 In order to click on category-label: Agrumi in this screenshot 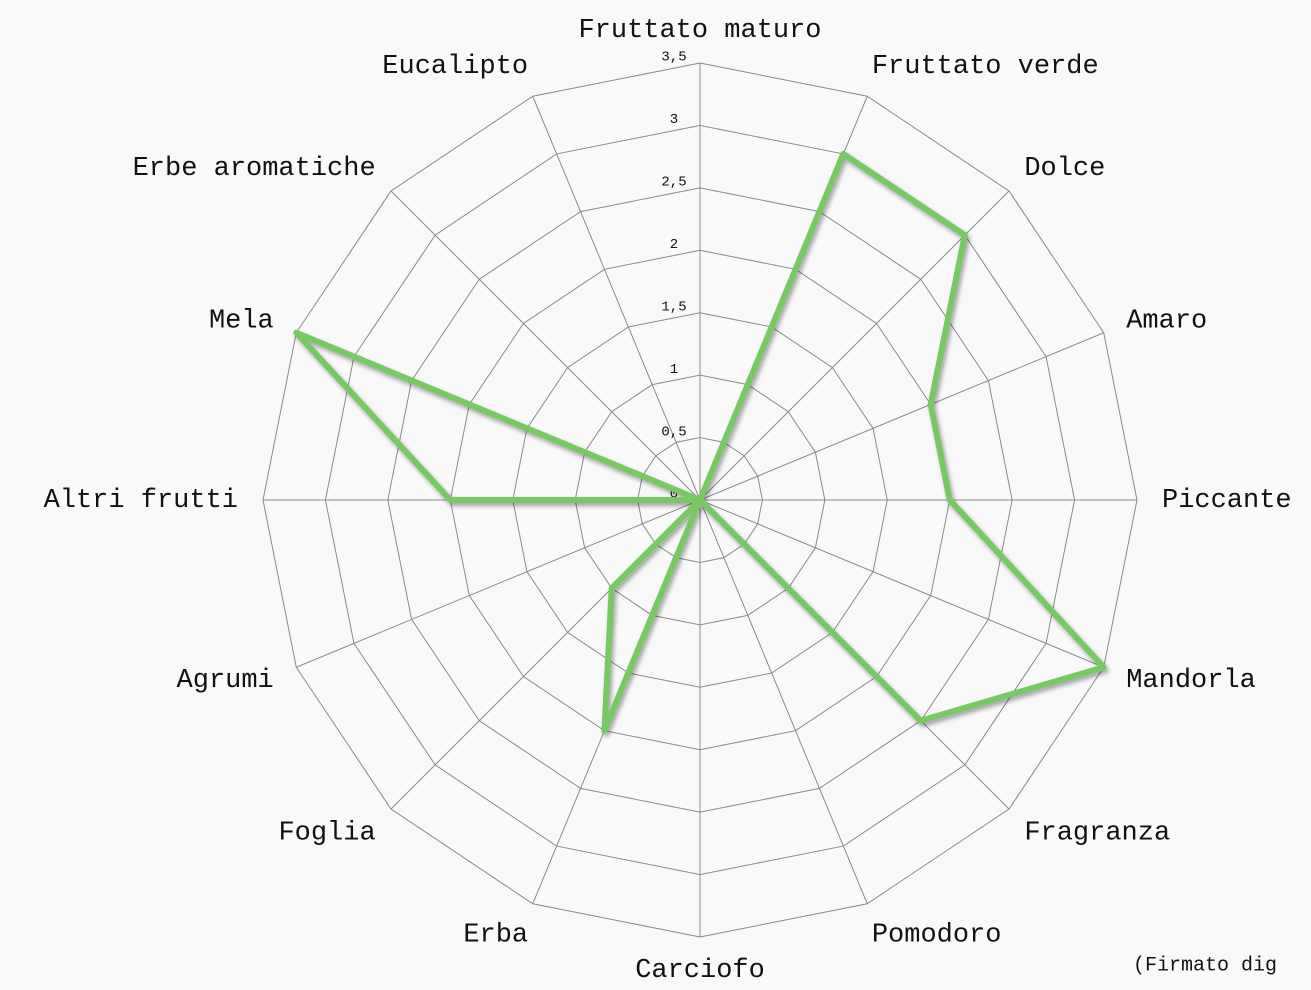, I will do `click(225, 681)`.